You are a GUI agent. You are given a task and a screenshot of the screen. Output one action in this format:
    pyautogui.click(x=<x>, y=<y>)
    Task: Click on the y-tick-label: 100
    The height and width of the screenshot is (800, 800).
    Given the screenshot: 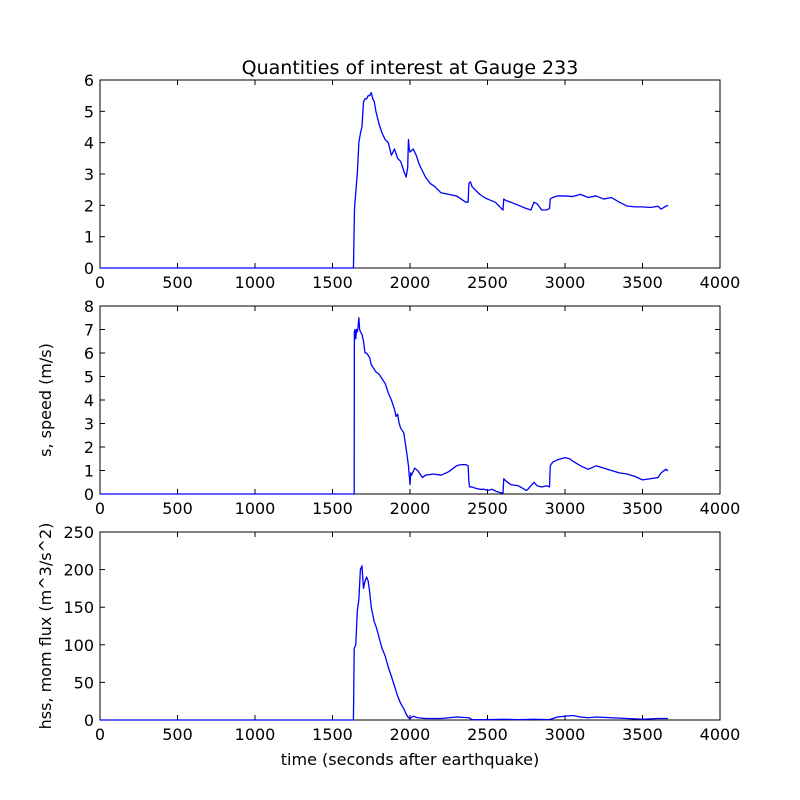 What is the action you would take?
    pyautogui.click(x=78, y=645)
    